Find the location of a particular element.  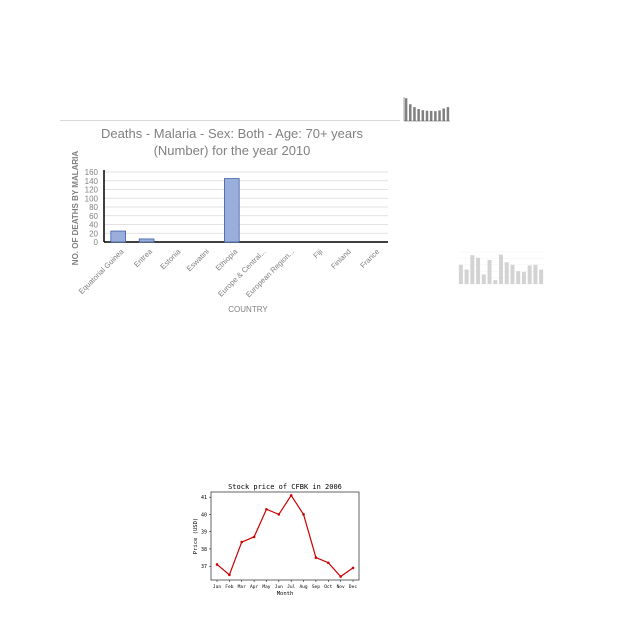

divider-line is located at coordinates (230, 120).